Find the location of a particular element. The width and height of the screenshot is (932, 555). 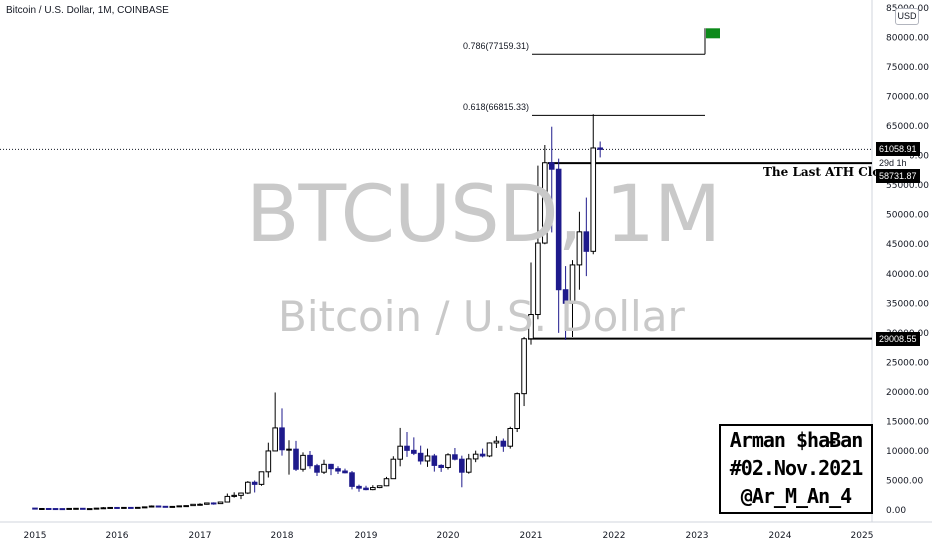

y-tick-label: 20000.00 is located at coordinates (907, 393).